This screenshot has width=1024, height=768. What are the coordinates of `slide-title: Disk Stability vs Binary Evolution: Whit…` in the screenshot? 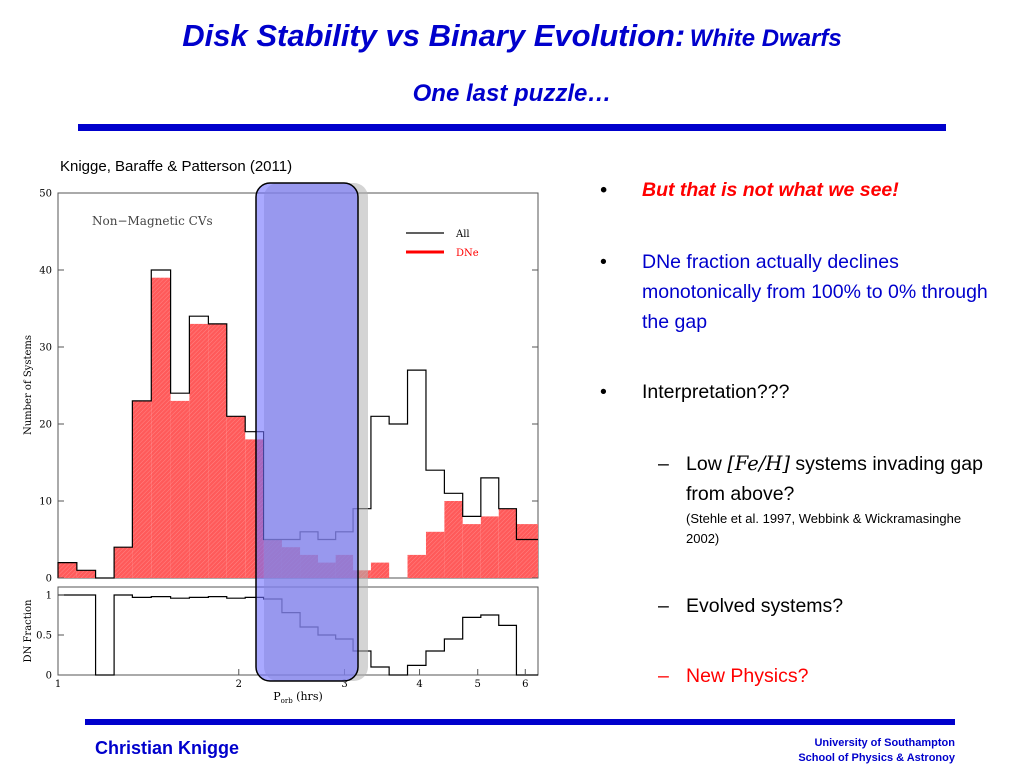 It's located at (512, 36).